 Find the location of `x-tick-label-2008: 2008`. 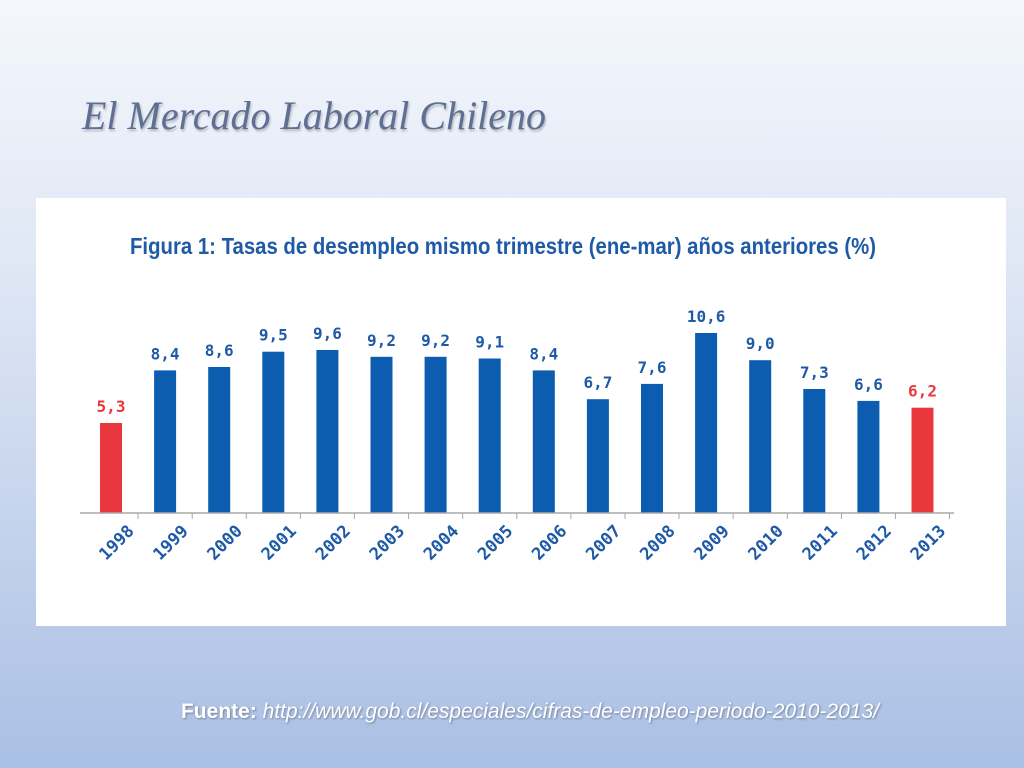

x-tick-label-2008: 2008 is located at coordinates (657, 542).